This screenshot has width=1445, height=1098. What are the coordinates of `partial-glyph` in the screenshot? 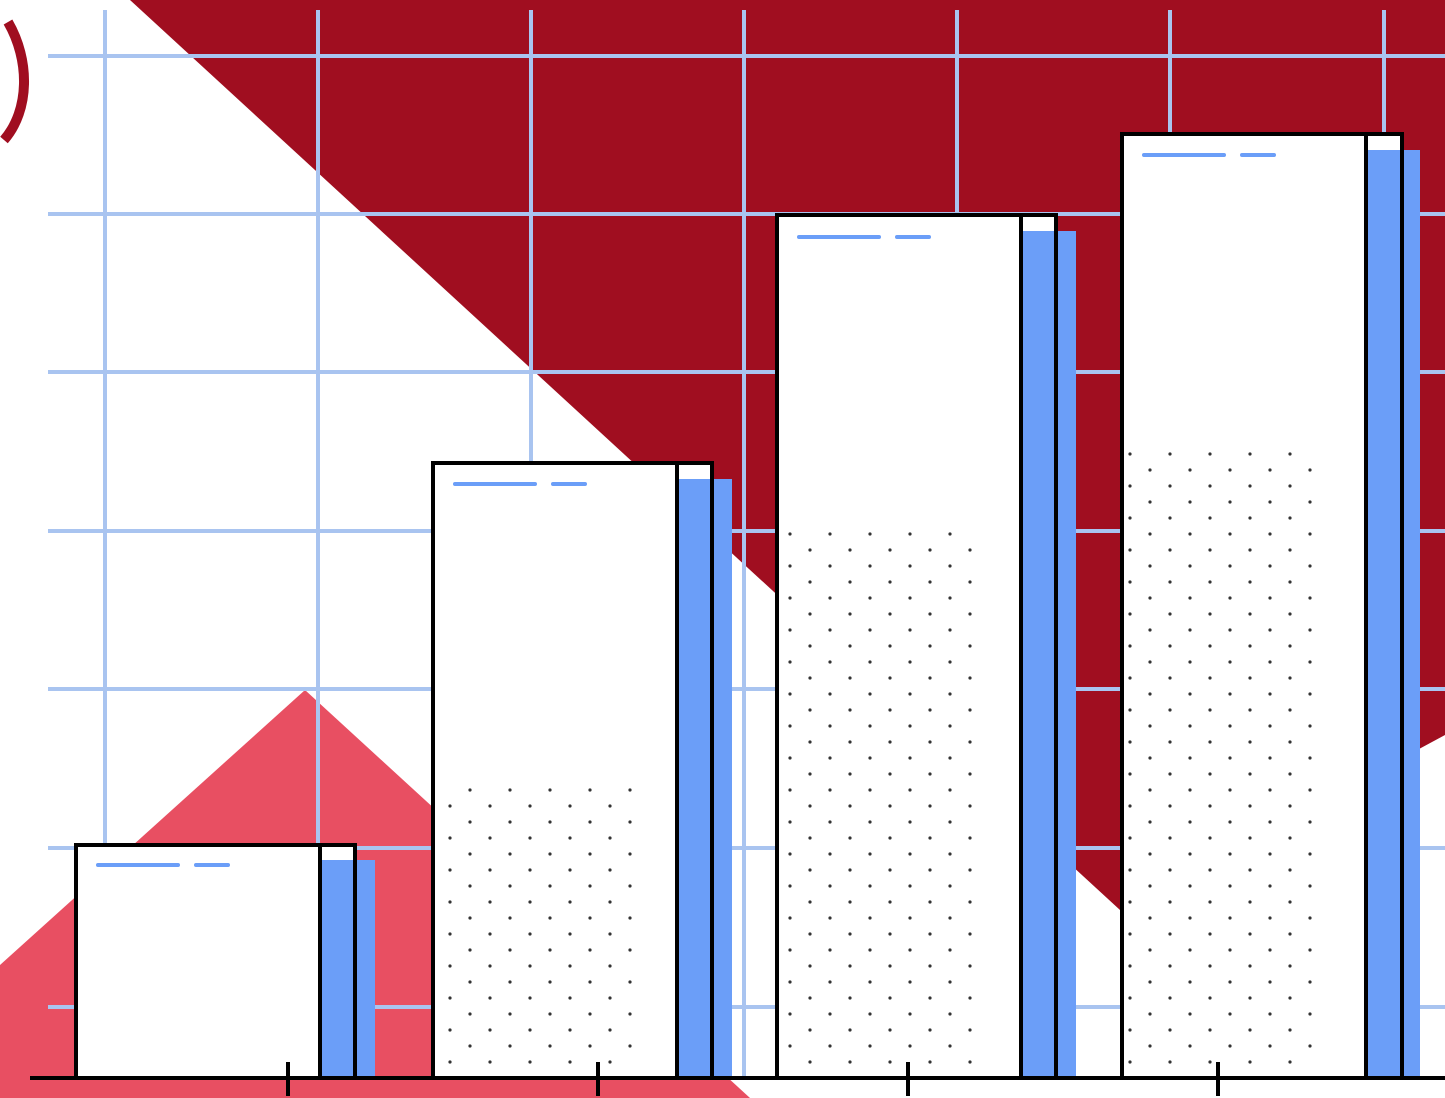 It's located at (14, 81).